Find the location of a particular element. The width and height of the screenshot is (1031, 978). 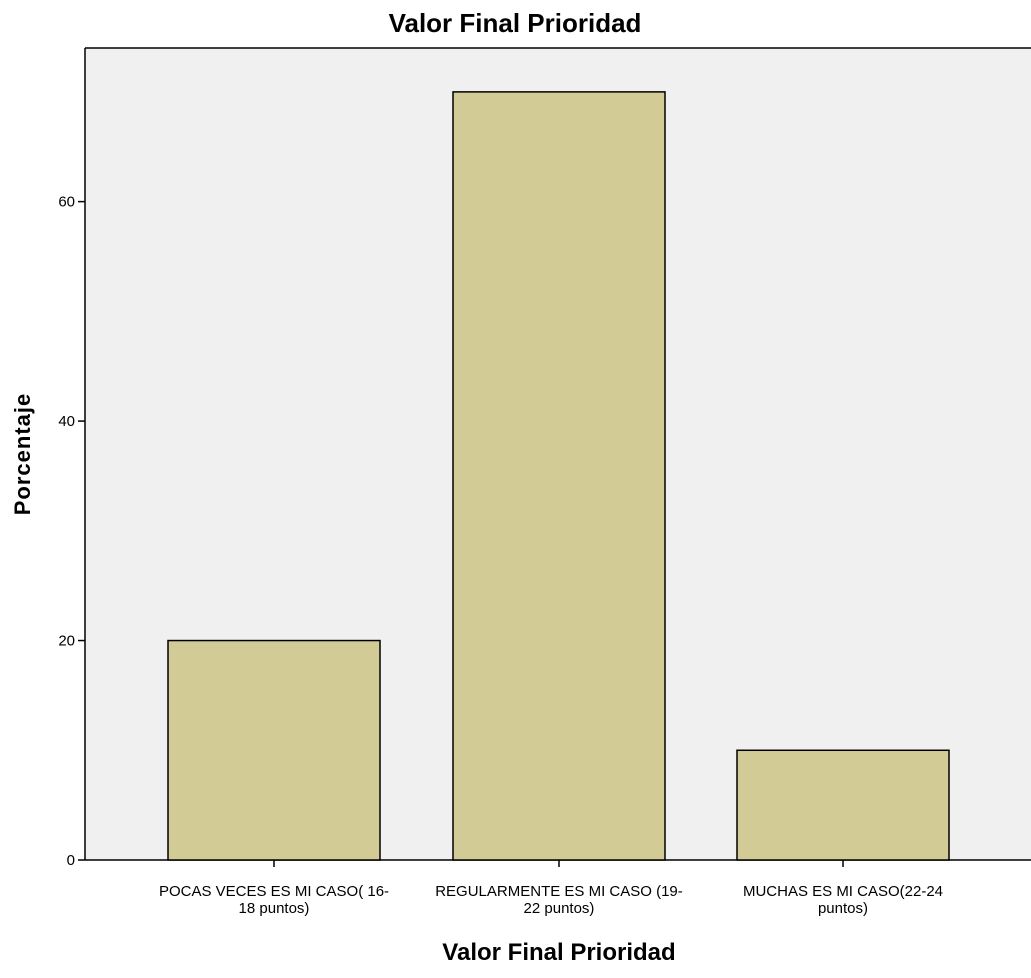

x-category-label: puntos) is located at coordinates (843, 908).